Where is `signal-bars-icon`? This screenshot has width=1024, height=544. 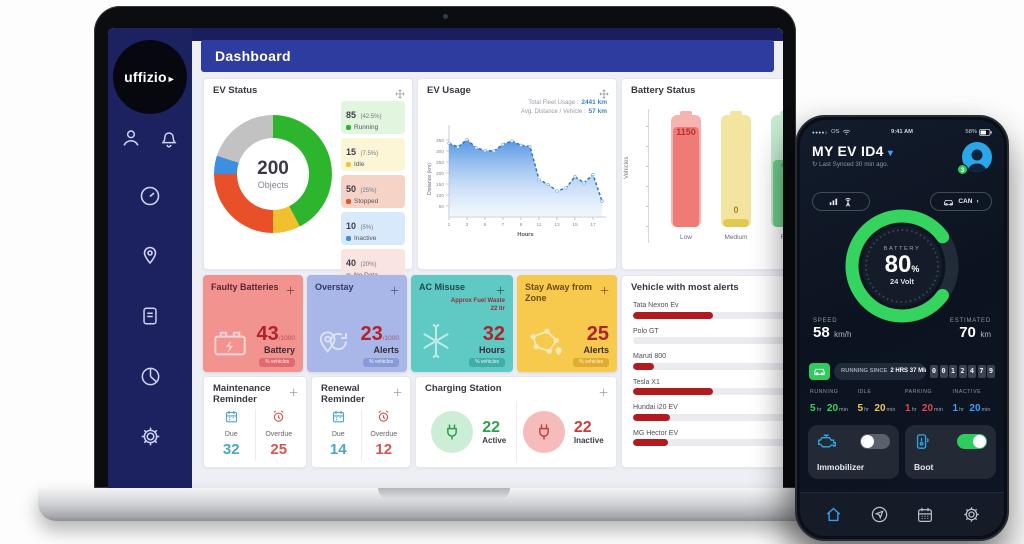 signal-bars-icon is located at coordinates (833, 202).